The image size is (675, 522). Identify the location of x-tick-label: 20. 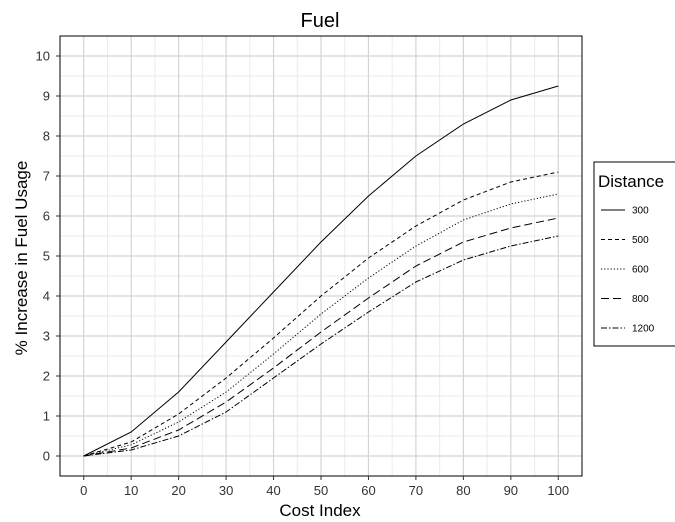
(178, 490).